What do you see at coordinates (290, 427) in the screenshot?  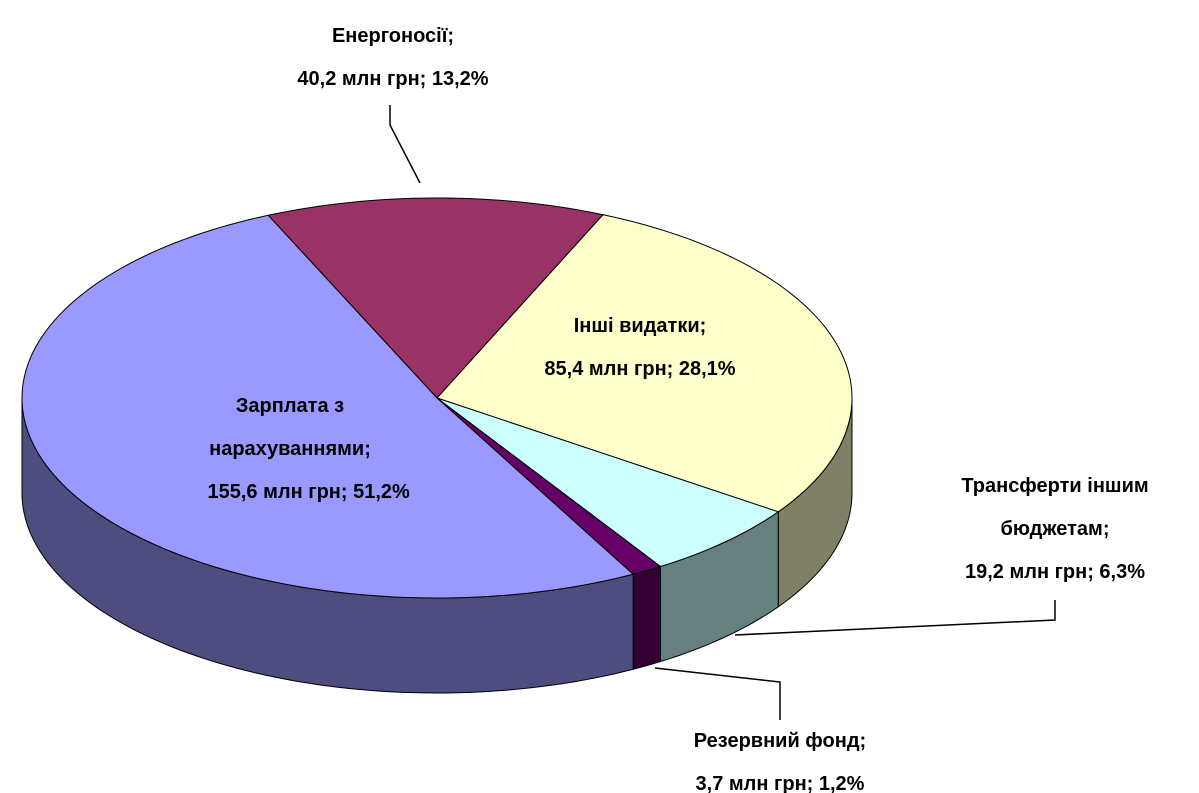 I see `category-label: Зарплата з нарахуваннями;` at bounding box center [290, 427].